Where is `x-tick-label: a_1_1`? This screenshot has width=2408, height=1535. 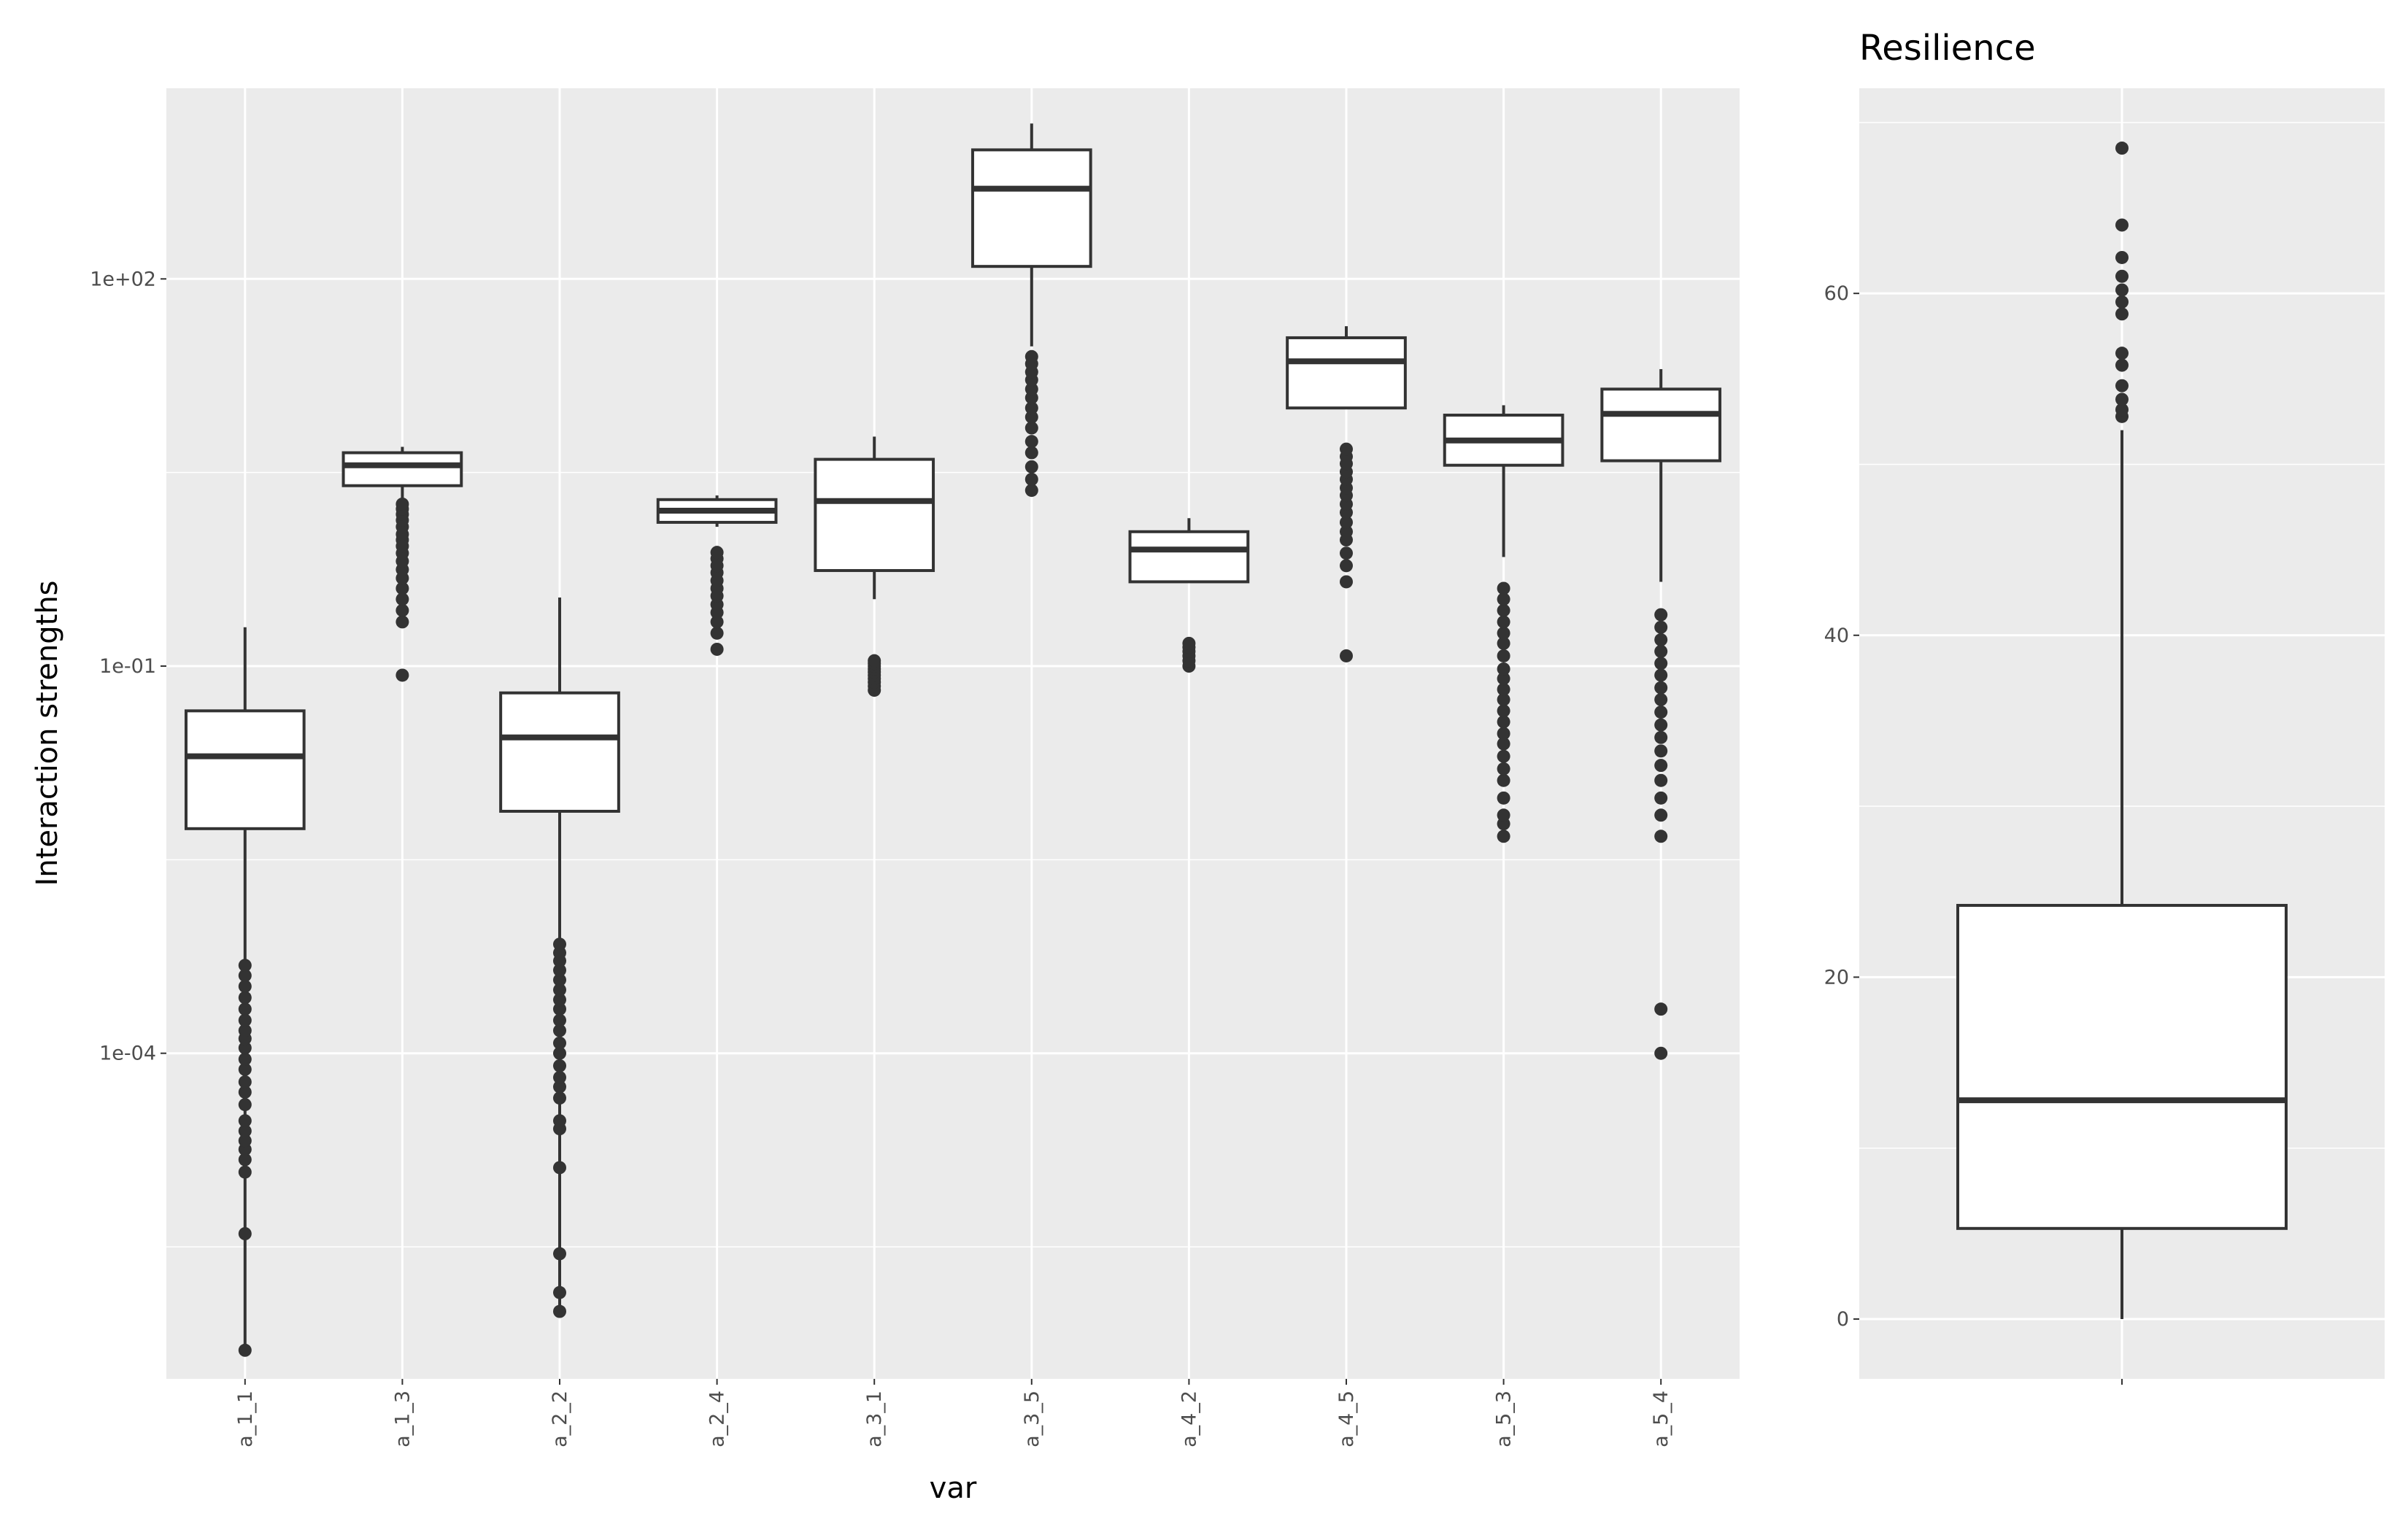
x-tick-label: a_1_1 is located at coordinates (245, 1419).